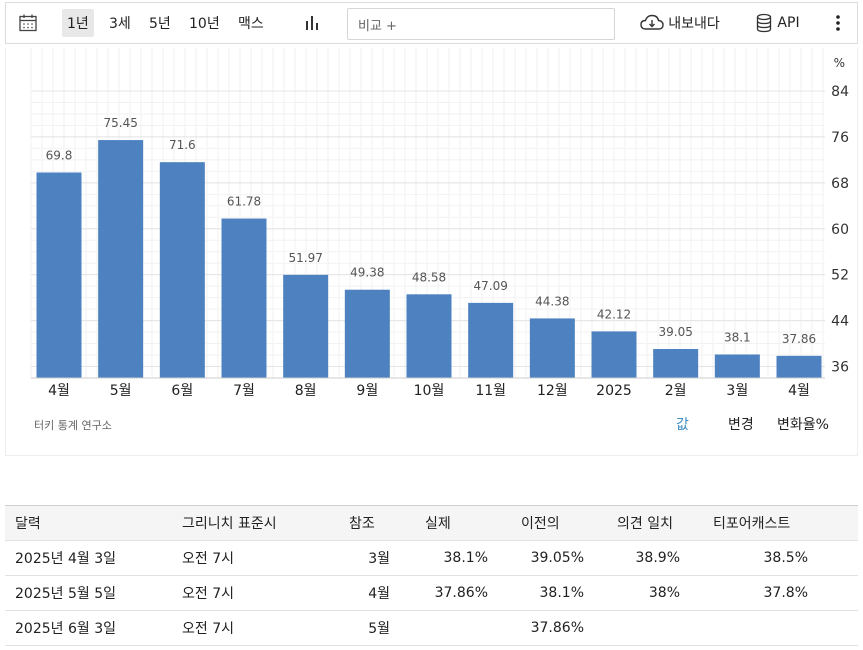 This screenshot has height=650, width=863. Describe the element at coordinates (490, 286) in the screenshot. I see `data-label: 47.09` at that location.